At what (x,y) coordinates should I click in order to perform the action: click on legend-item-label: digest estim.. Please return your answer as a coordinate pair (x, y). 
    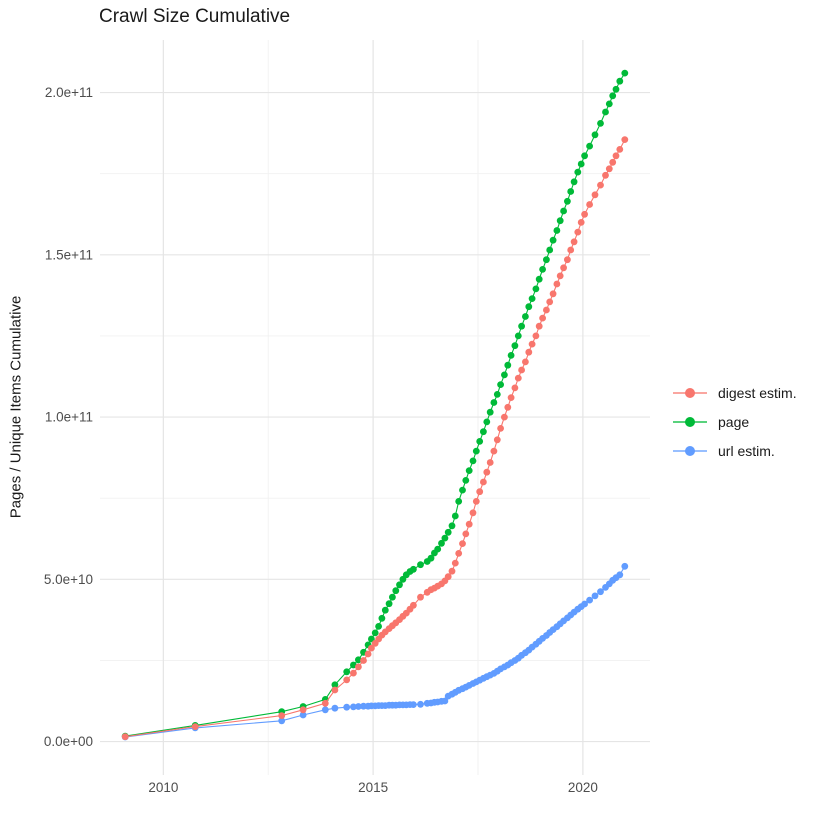
    Looking at the image, I should click on (757, 392).